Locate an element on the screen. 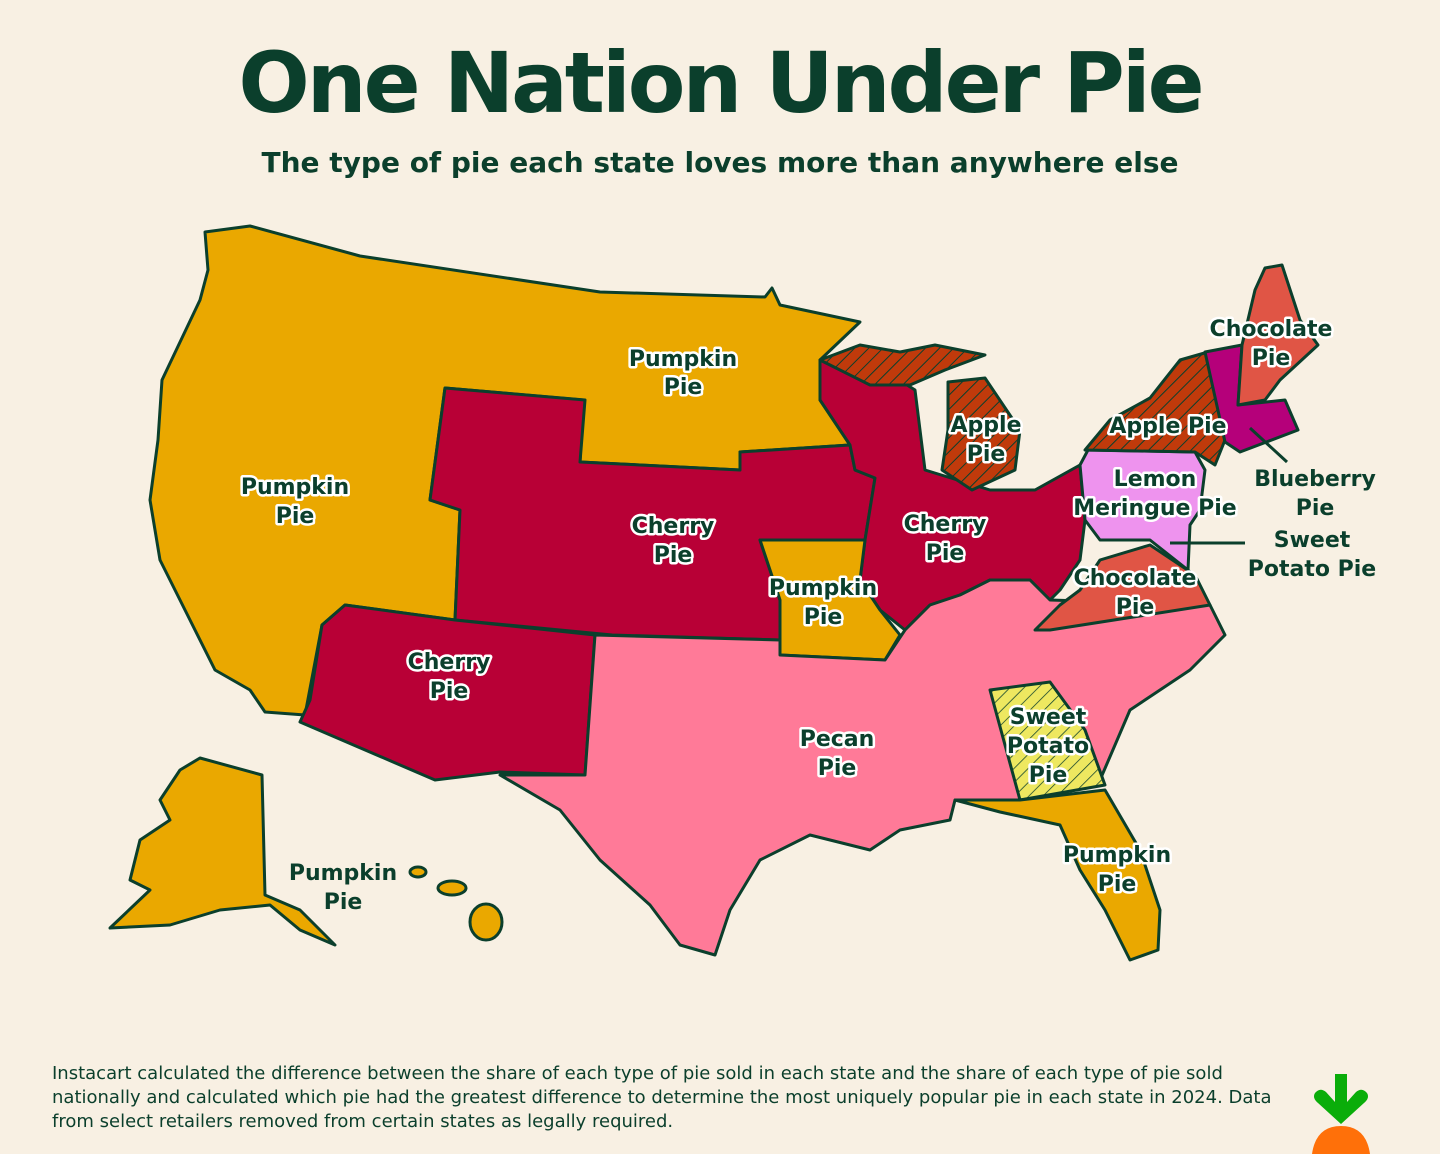  region-georgia-sweet-potato is located at coordinates (1047, 741).